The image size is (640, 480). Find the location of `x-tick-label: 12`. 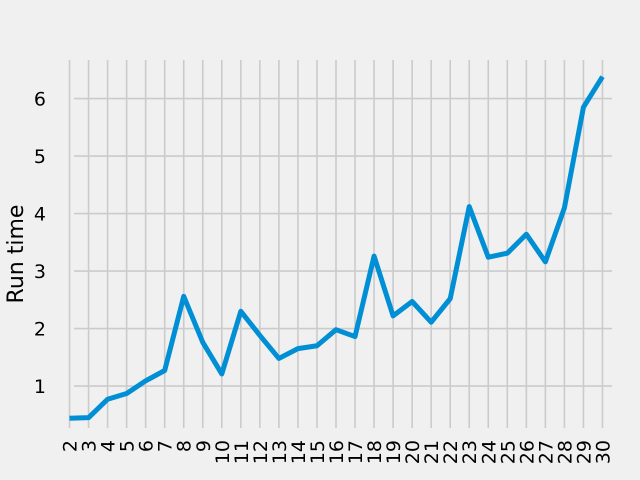

x-tick-label: 12 is located at coordinates (261, 452).